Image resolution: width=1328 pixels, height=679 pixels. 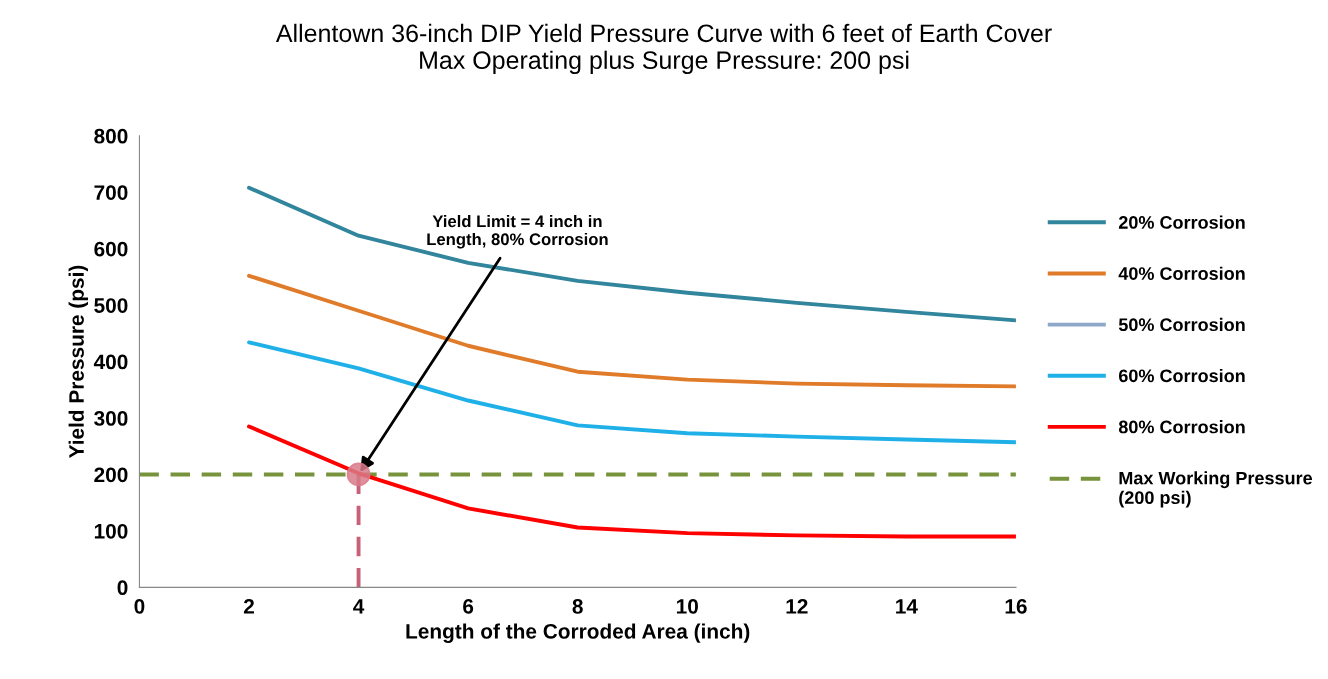 What do you see at coordinates (797, 606) in the screenshot?
I see `x-tick-label: 12` at bounding box center [797, 606].